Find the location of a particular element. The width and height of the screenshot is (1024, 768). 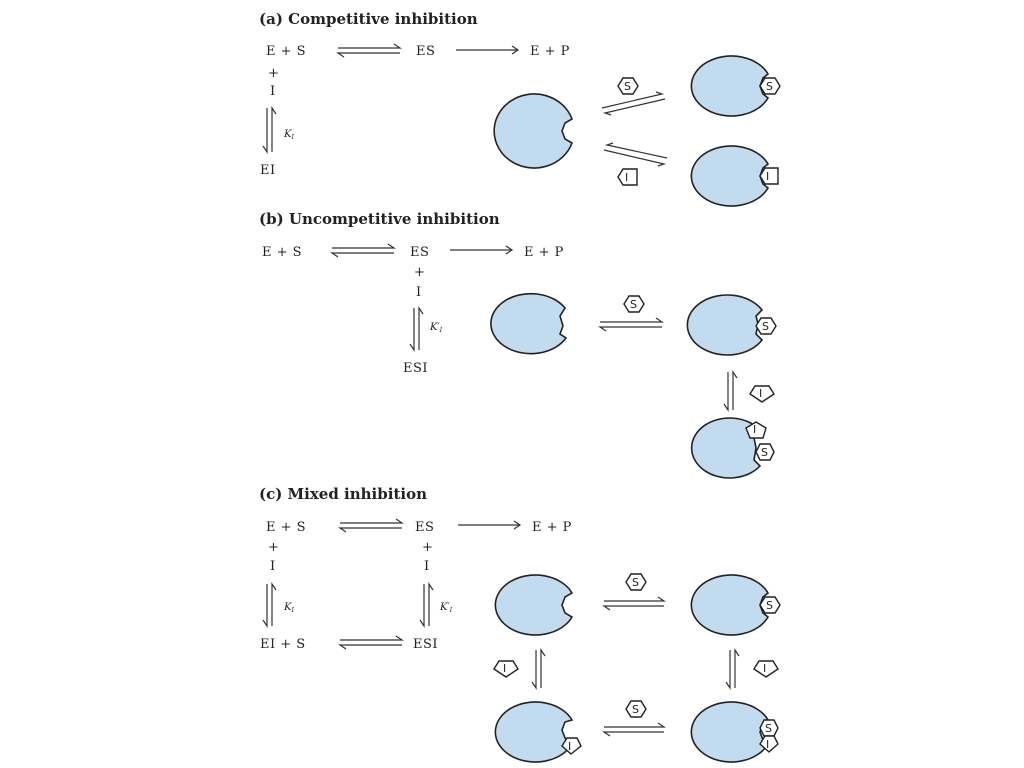

vertical-equilibrium-arrow-left is located at coordinates (269, 605).